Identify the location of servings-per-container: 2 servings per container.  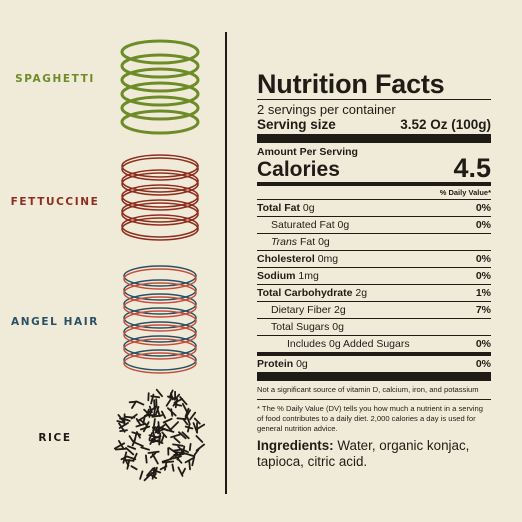
(326, 109).